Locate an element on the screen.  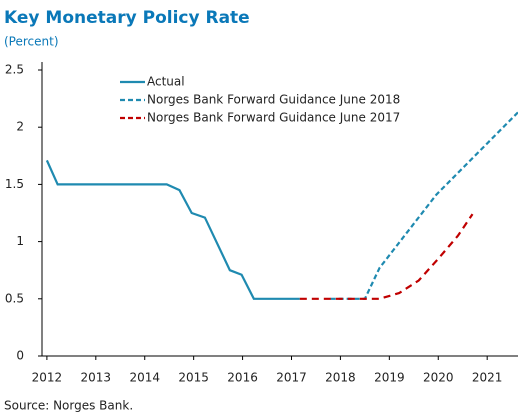
y-tick-label: 0 is located at coordinates (20, 356).